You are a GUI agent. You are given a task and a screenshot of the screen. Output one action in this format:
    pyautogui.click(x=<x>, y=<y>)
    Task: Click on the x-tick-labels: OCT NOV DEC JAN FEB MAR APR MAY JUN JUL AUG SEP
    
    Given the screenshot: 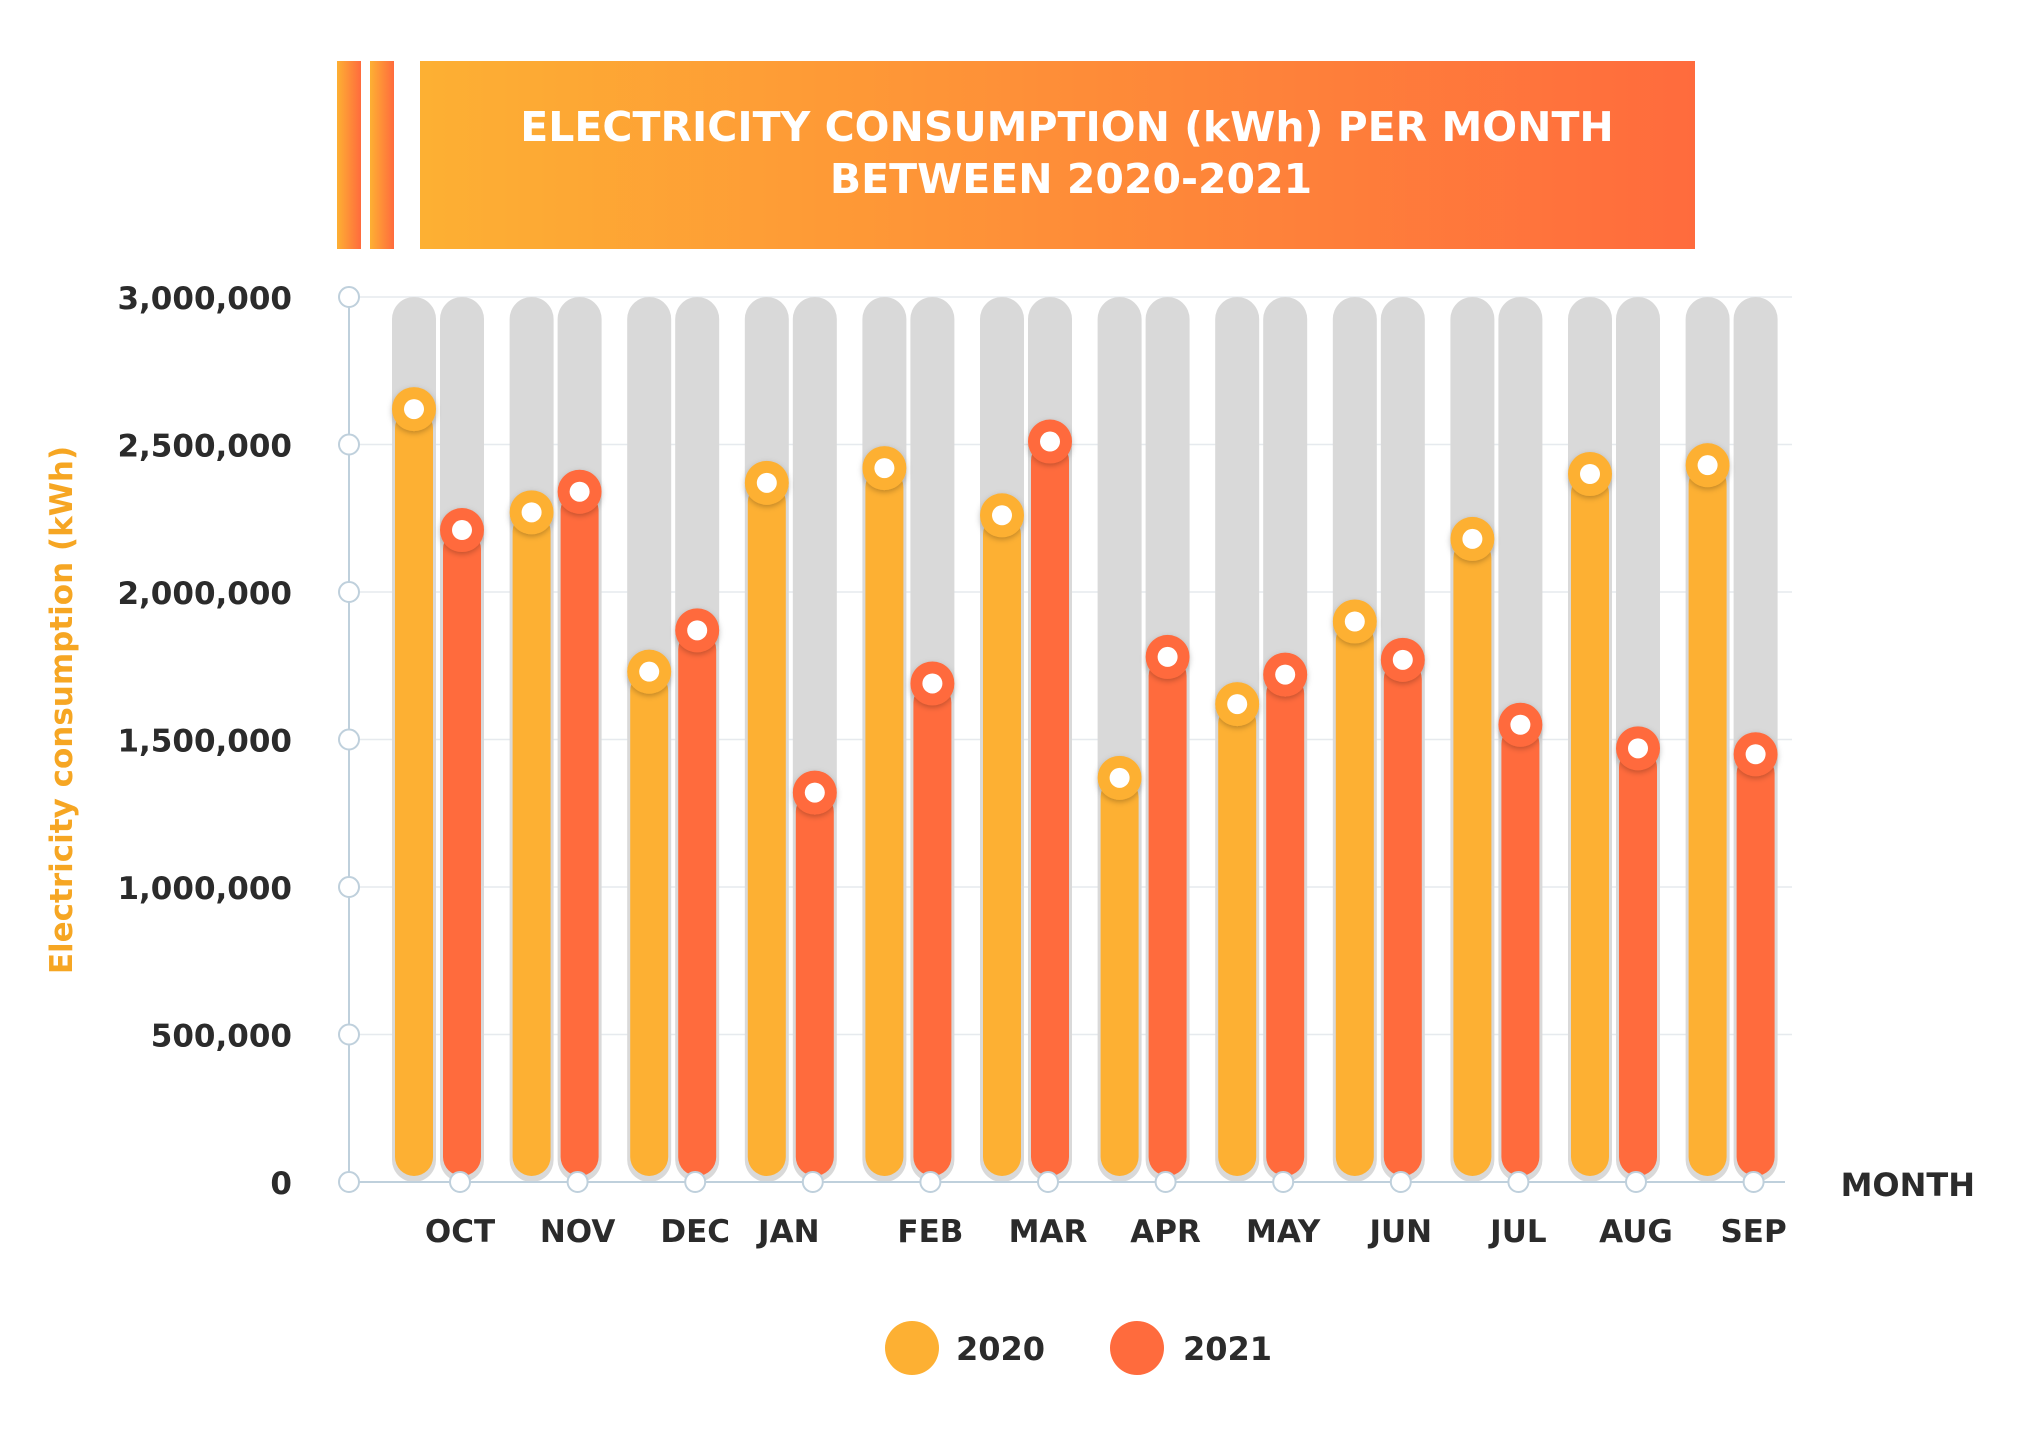 What is the action you would take?
    pyautogui.click(x=1106, y=1232)
    